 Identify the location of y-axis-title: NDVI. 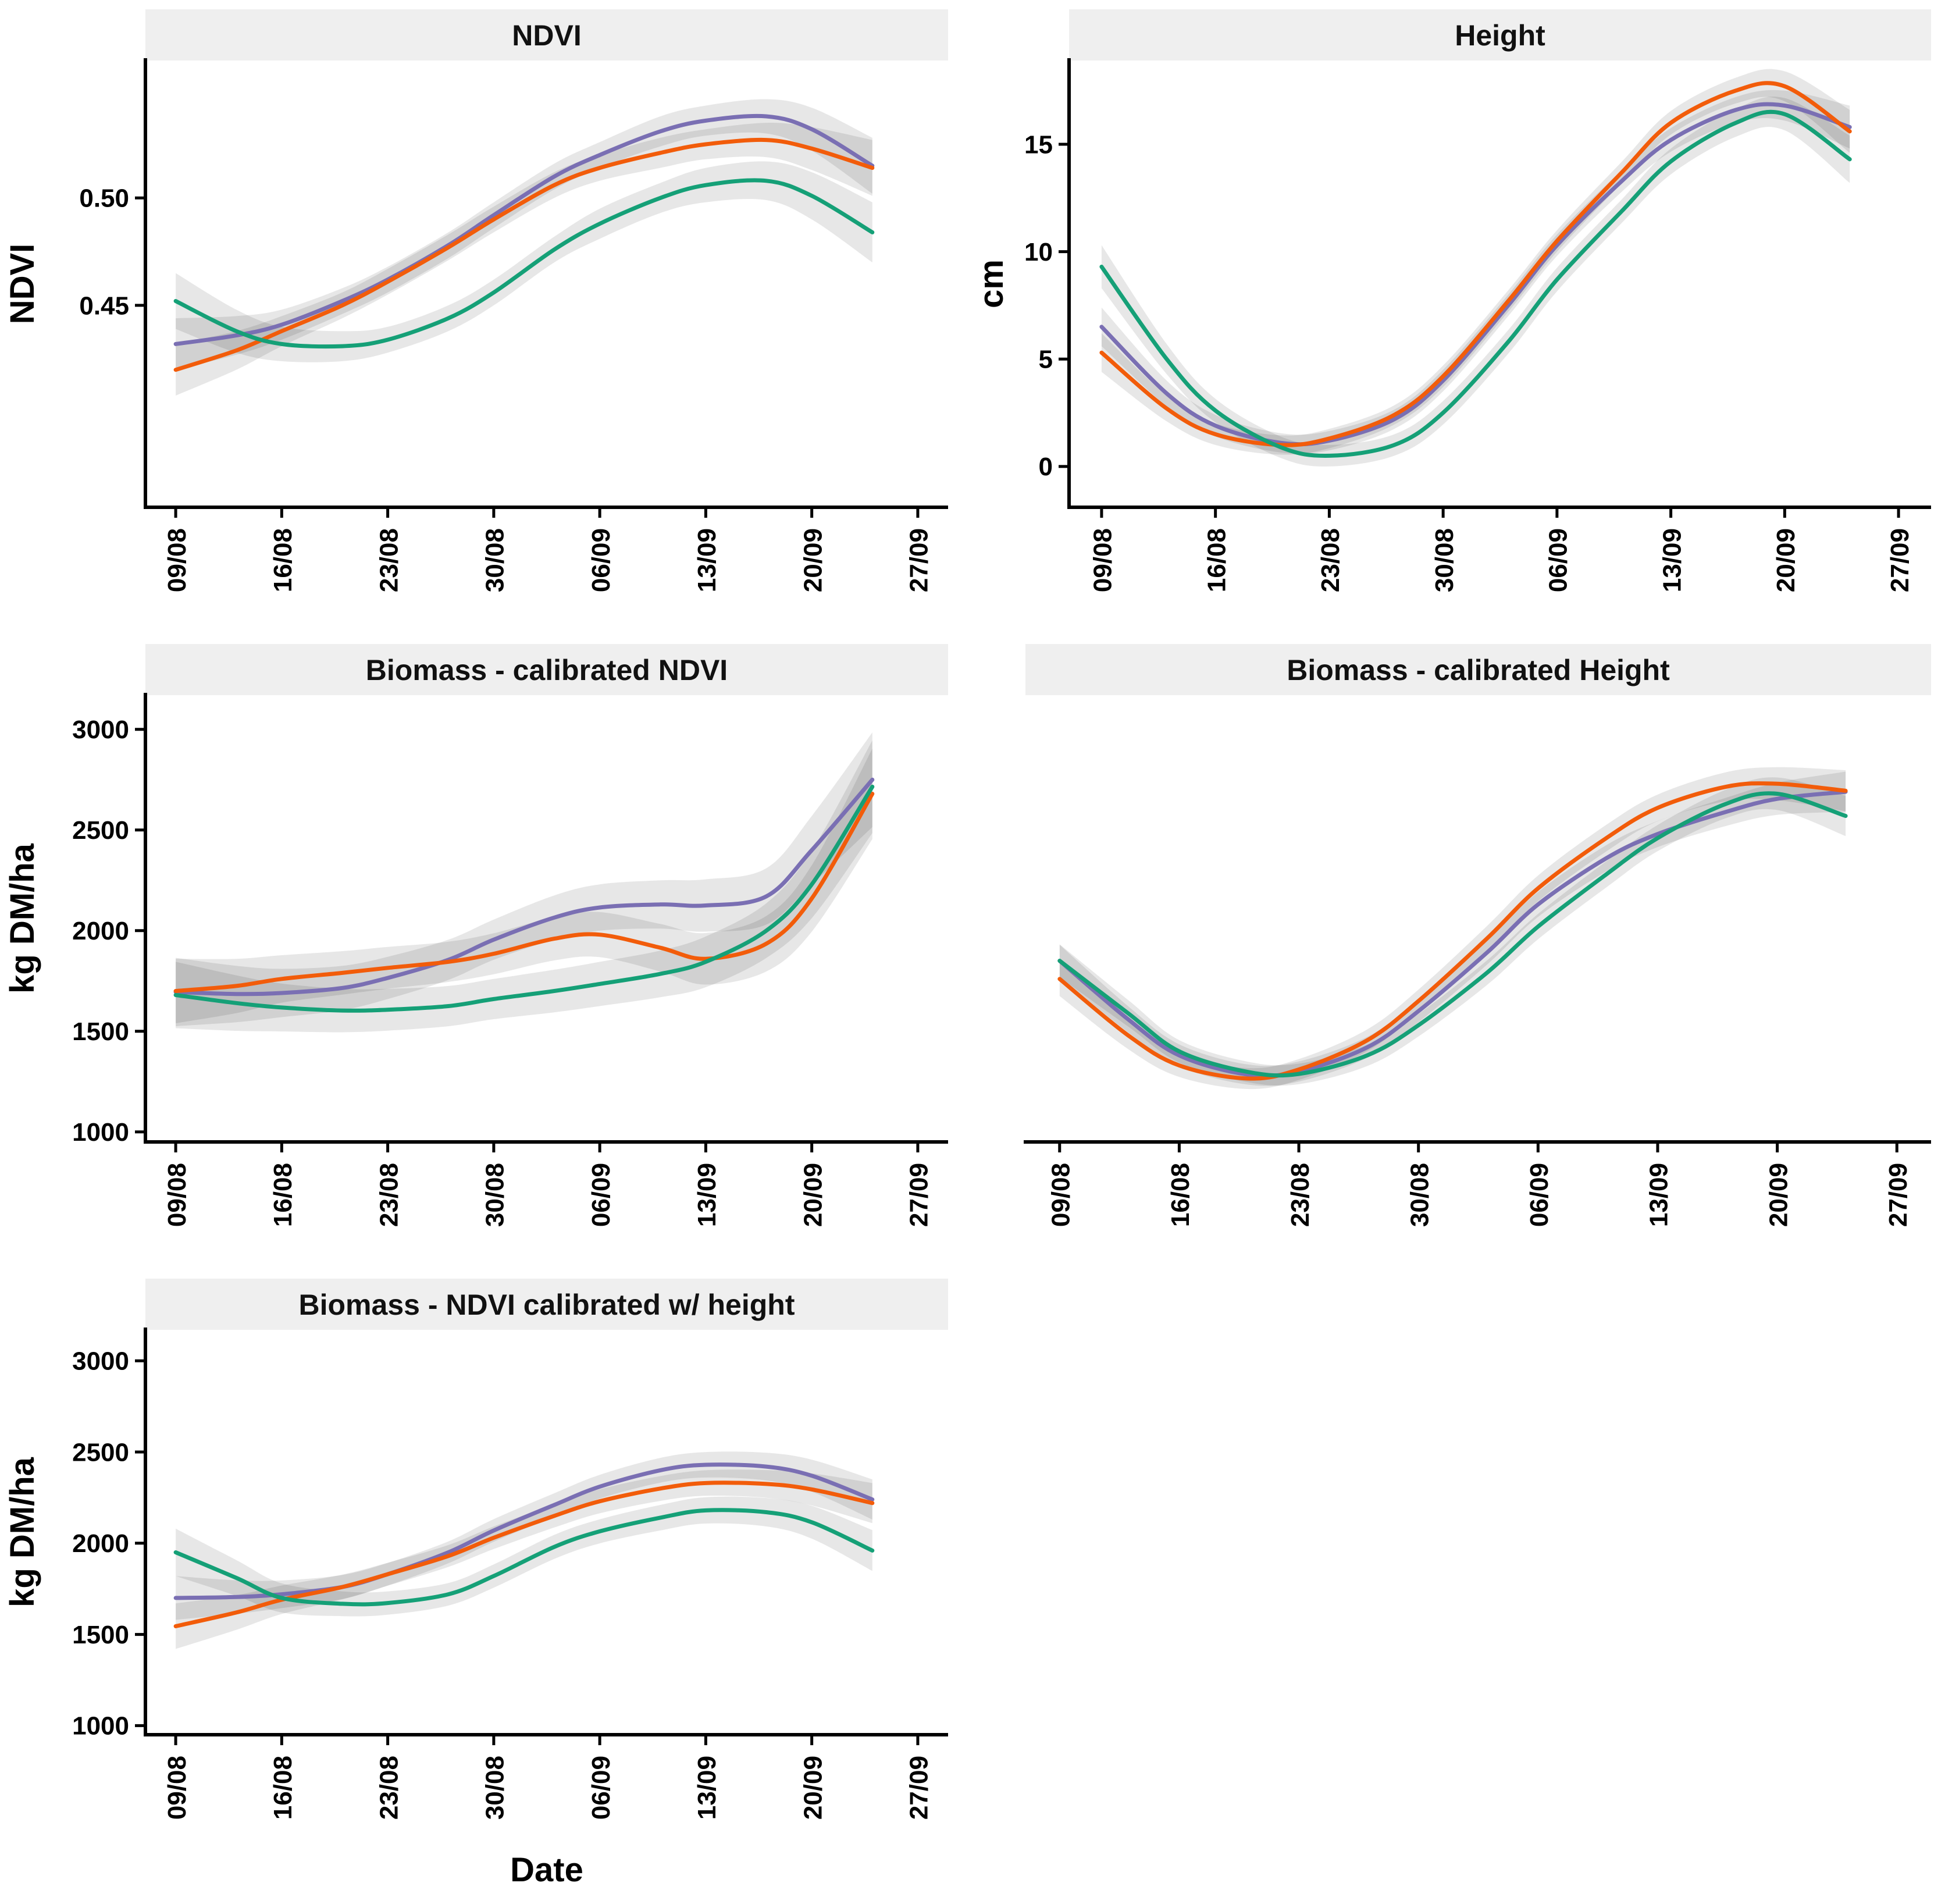
(22, 284).